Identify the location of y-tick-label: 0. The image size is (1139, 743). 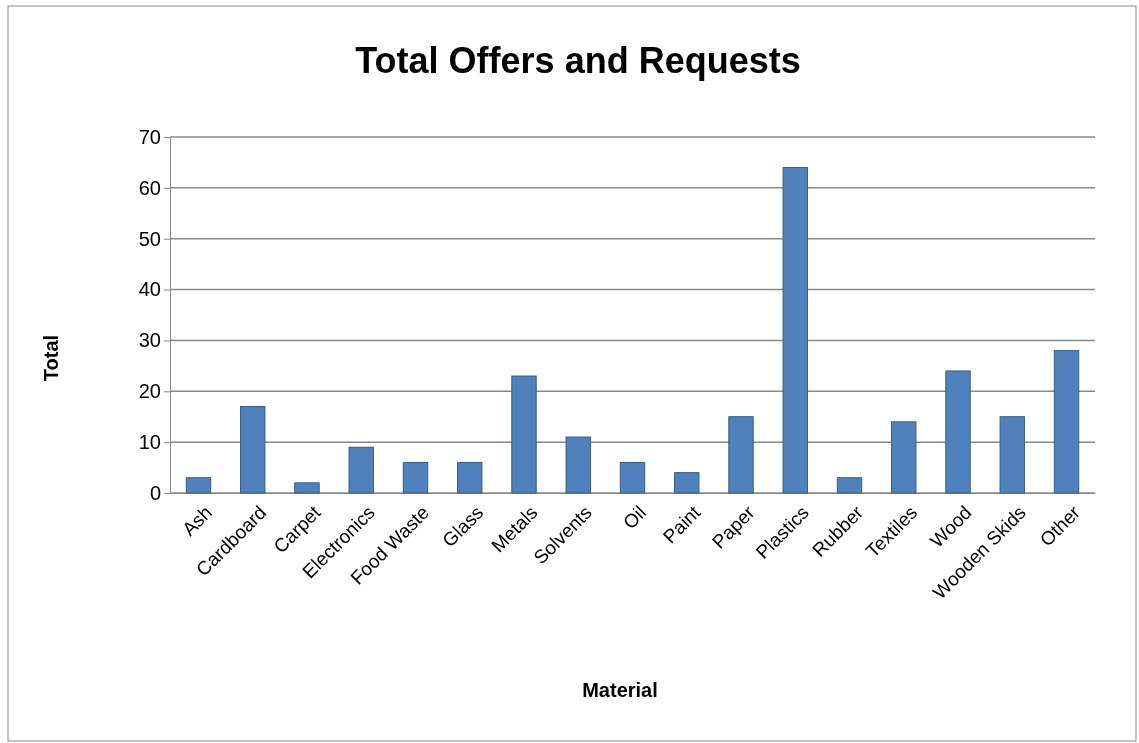
(155, 492).